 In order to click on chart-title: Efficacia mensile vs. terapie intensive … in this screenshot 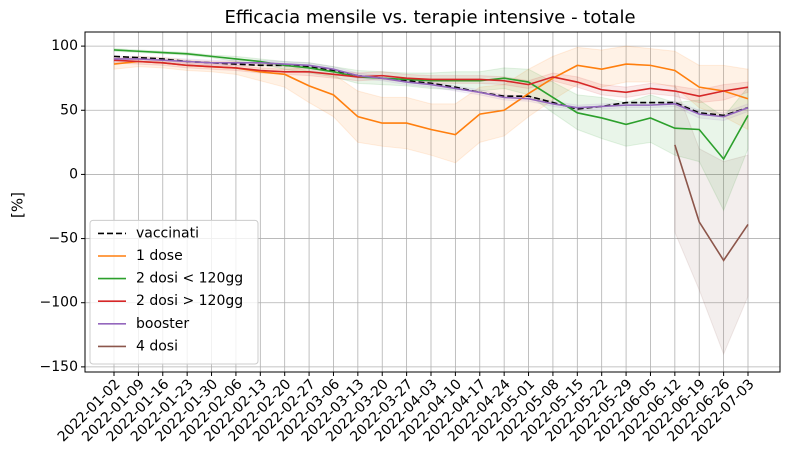, I will do `click(429, 17)`.